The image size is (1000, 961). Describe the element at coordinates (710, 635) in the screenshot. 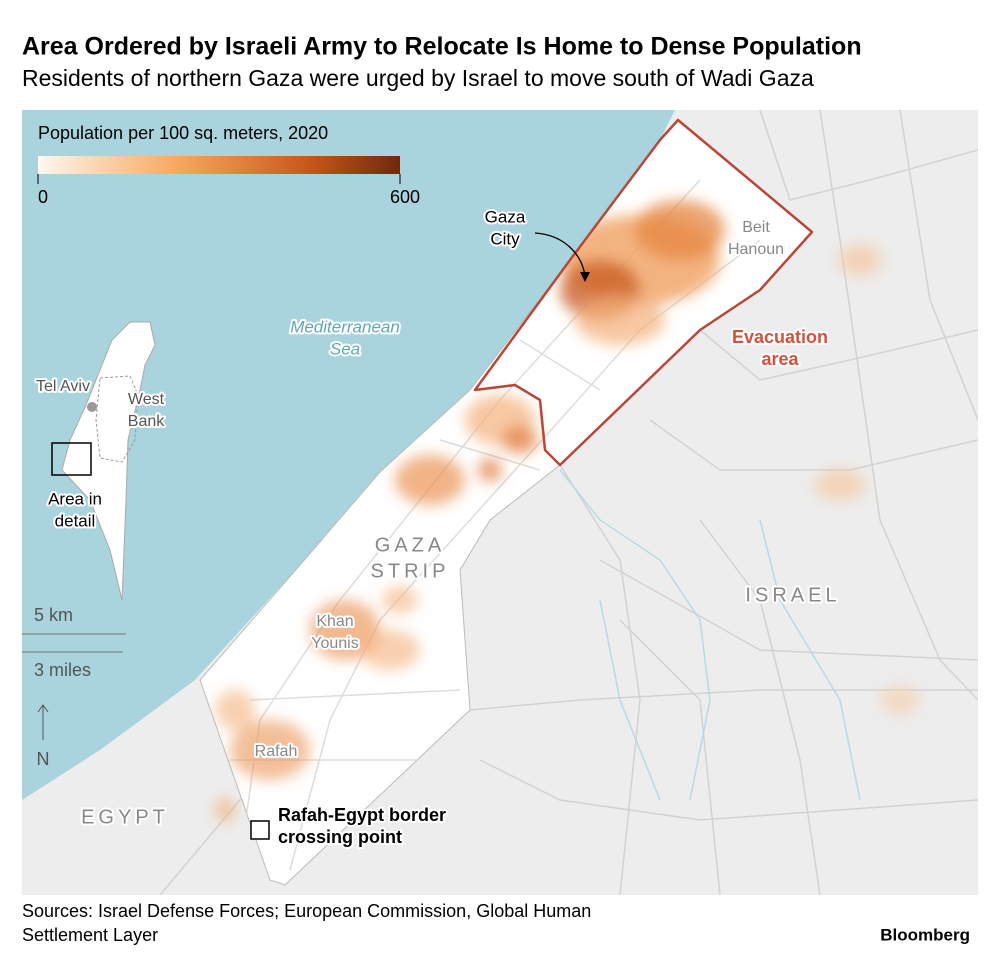

I see `streams` at that location.